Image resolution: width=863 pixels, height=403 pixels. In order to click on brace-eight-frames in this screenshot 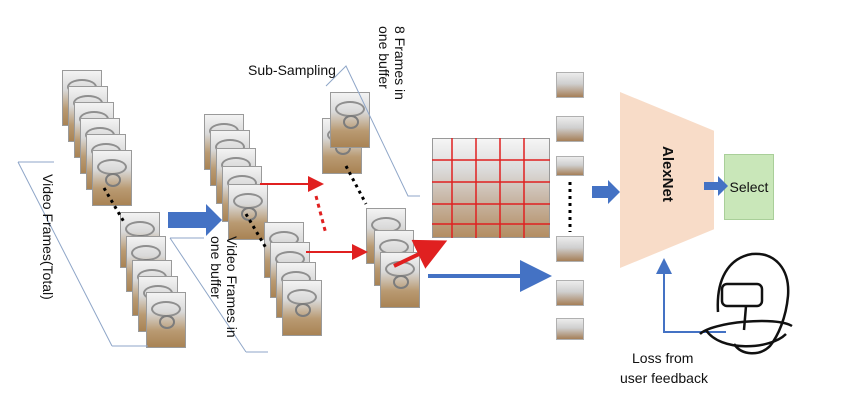, I will do `click(372, 131)`.